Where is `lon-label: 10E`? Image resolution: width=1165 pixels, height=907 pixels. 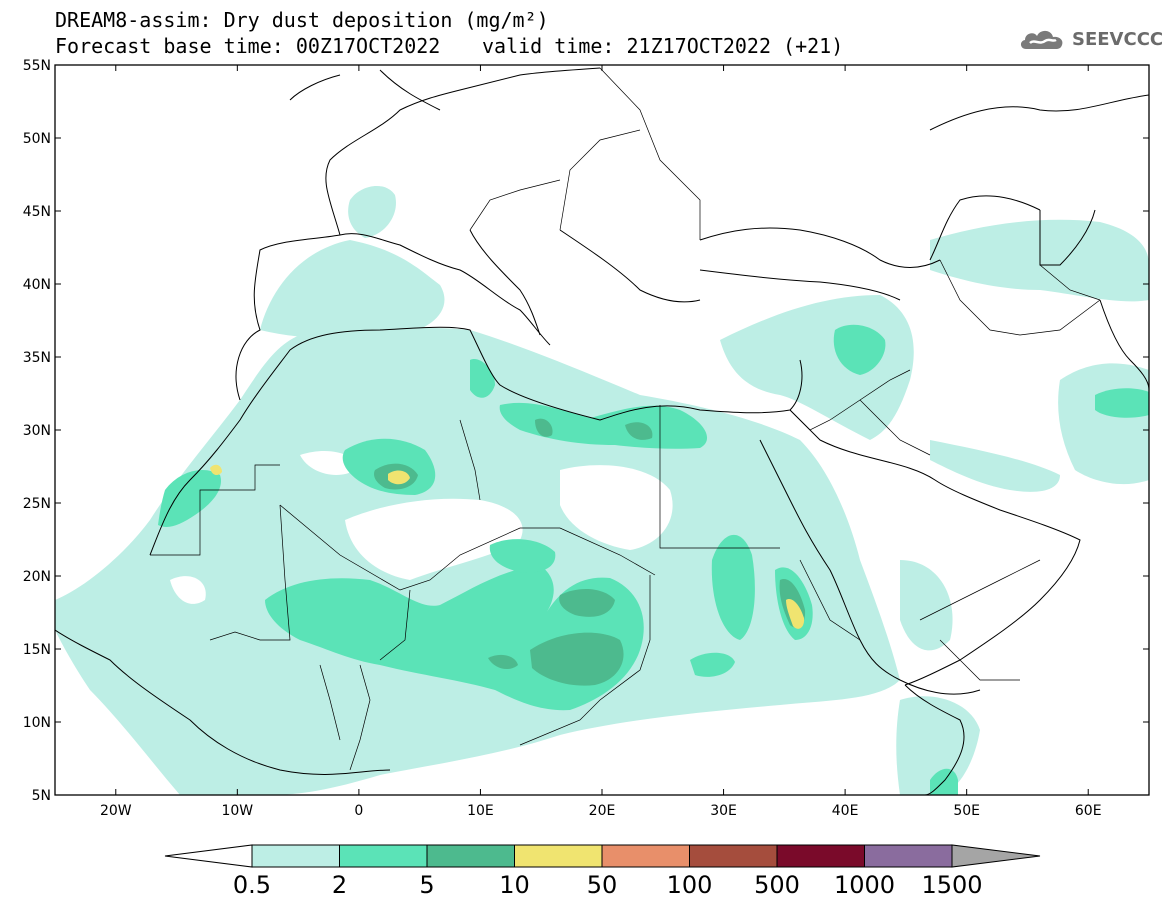 lon-label: 10E is located at coordinates (480, 811).